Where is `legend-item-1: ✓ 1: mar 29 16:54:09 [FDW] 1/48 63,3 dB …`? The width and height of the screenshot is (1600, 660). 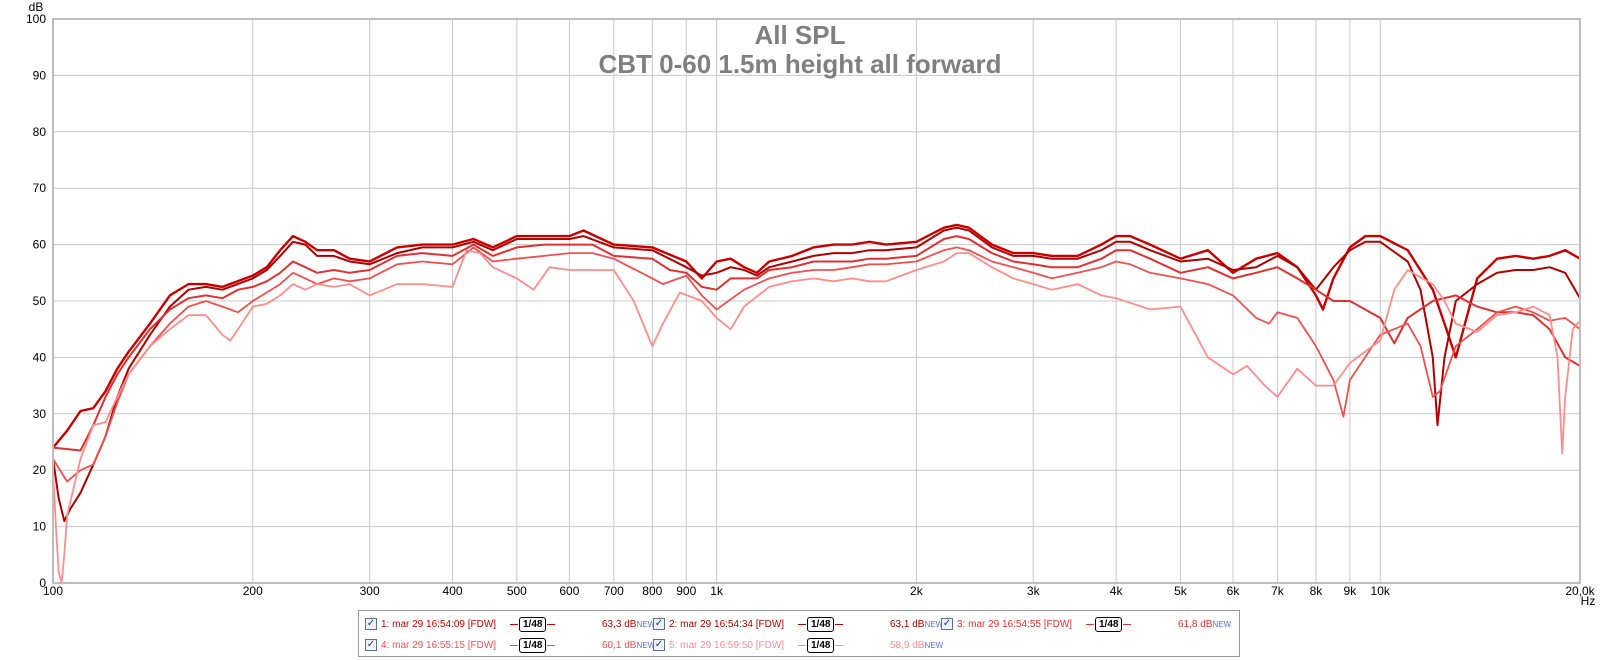 legend-item-1: ✓ 1: mar 29 16:54:09 [FDW] 1/48 63,3 dB … is located at coordinates (510, 624).